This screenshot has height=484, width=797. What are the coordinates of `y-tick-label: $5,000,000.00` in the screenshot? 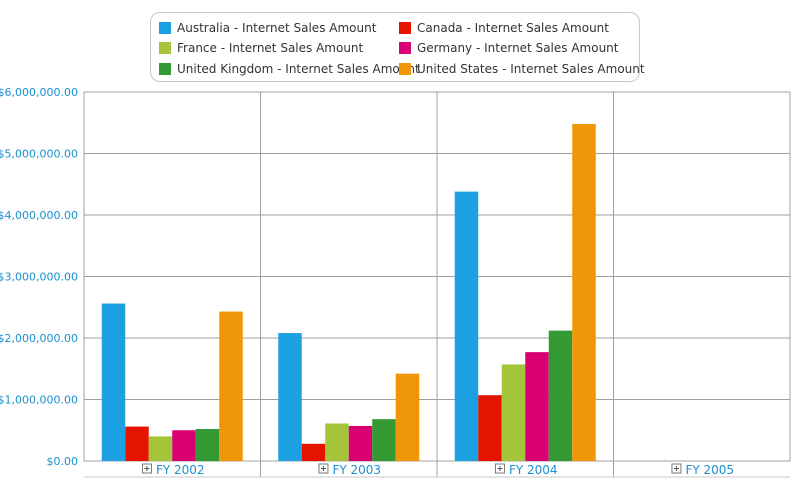 It's located at (39, 154).